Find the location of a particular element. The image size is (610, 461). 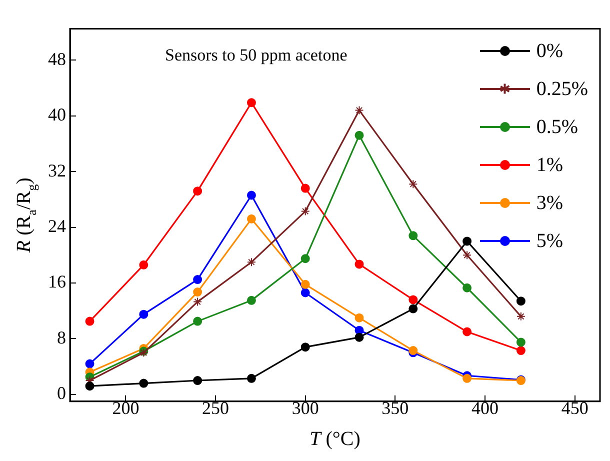

y-tick-label: 32 is located at coordinates (57, 170).